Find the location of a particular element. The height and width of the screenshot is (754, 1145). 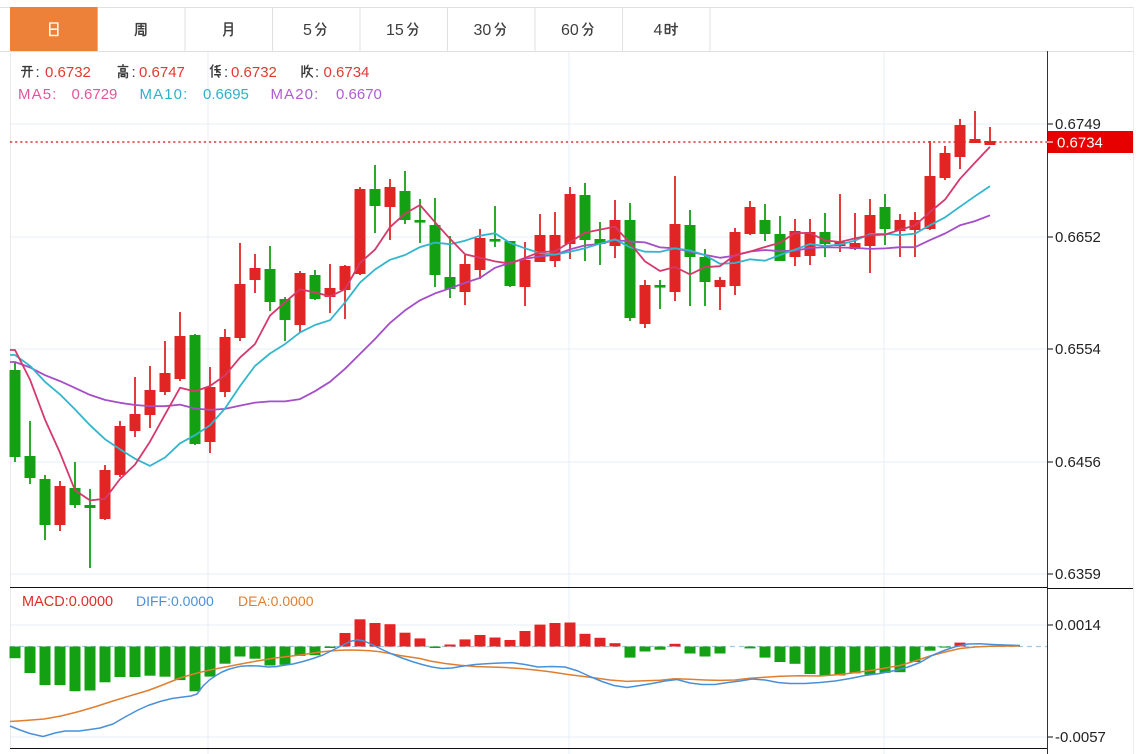

svg-text: 60 is located at coordinates (570, 30).